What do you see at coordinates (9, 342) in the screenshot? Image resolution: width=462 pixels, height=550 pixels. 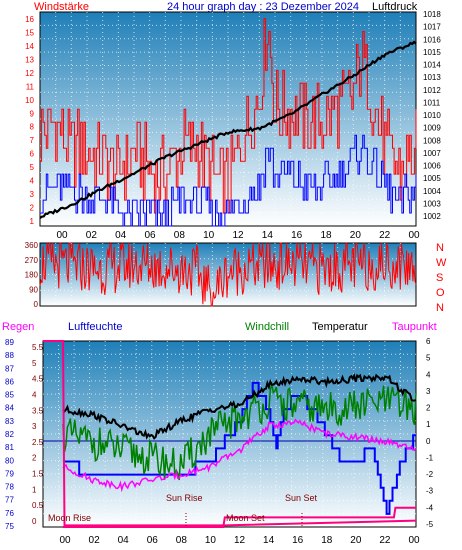 I see `humidity-tick: 89` at bounding box center [9, 342].